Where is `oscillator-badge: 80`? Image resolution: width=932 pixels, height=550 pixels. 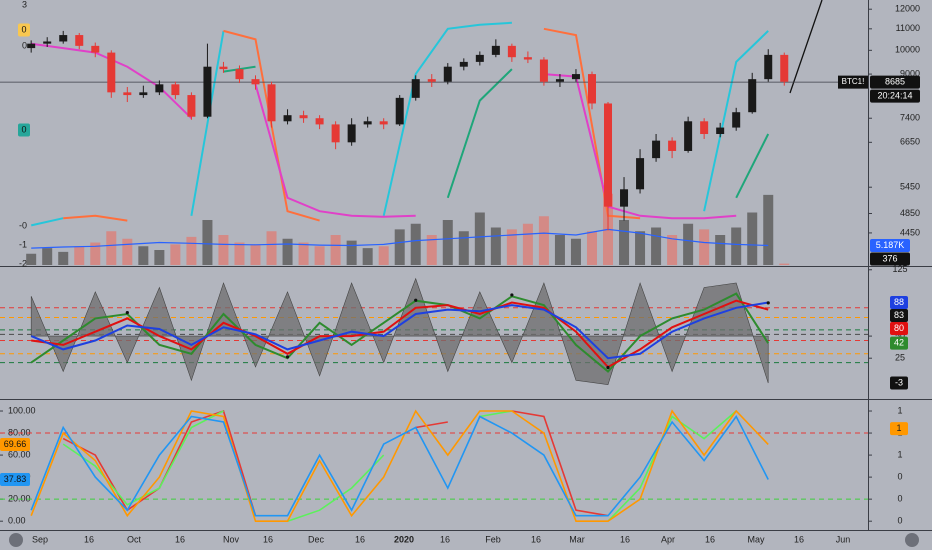
oscillator-badge: 80 is located at coordinates (899, 328).